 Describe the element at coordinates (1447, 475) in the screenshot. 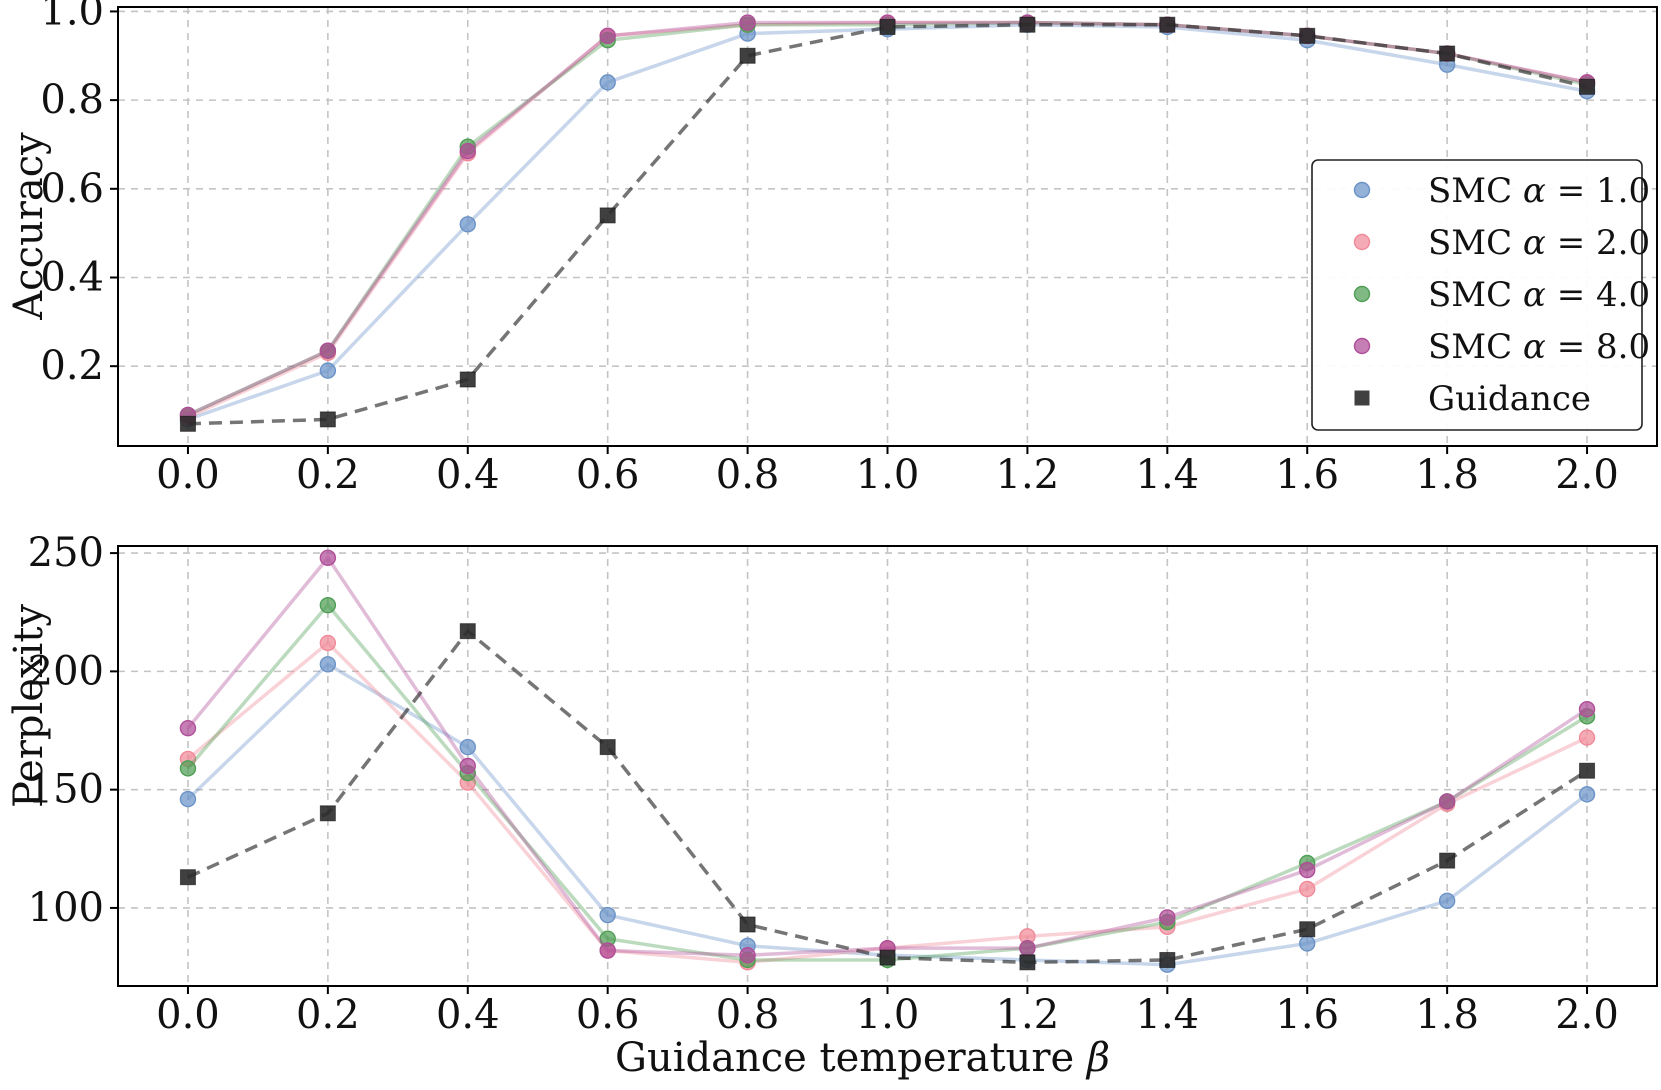

I see `x-tick-label: 1.8` at that location.